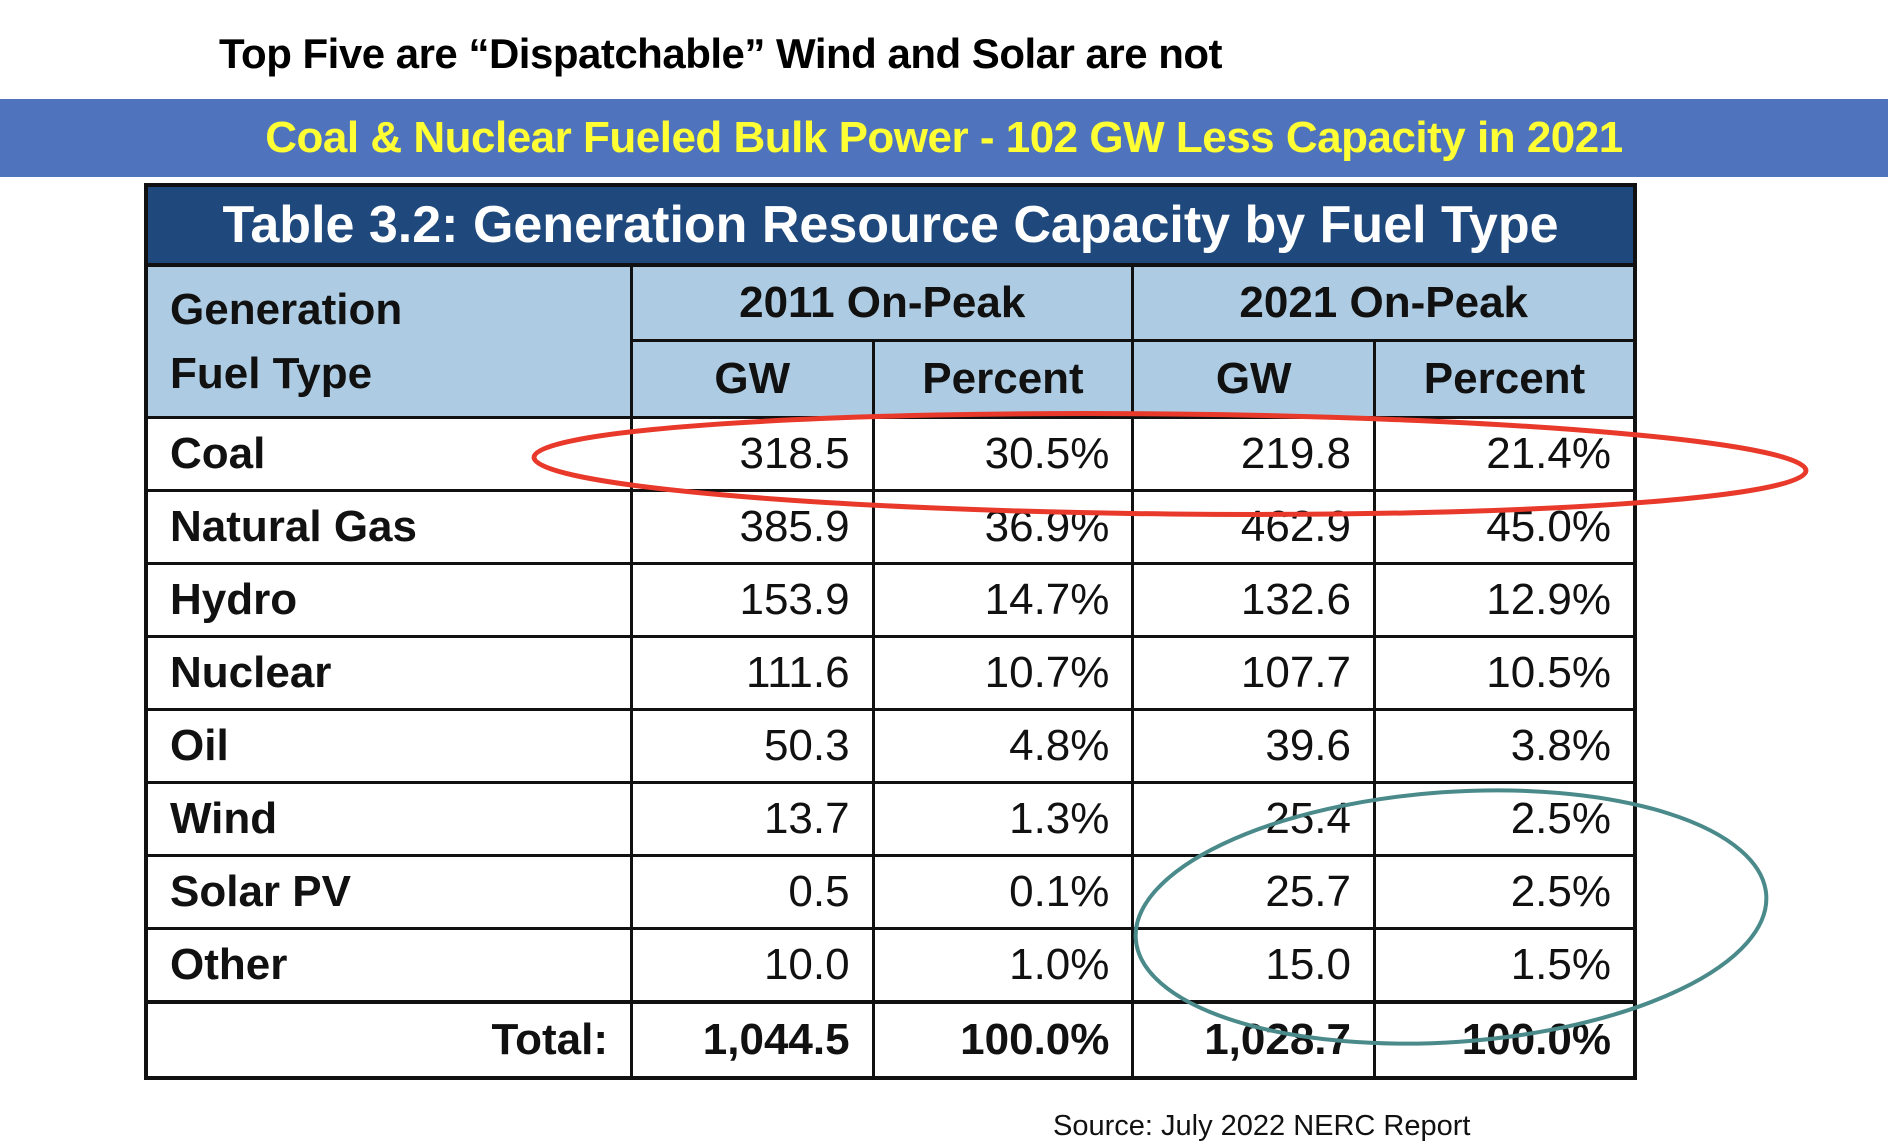 This screenshot has width=1888, height=1148. What do you see at coordinates (388, 819) in the screenshot?
I see `fuel-name: Wind` at bounding box center [388, 819].